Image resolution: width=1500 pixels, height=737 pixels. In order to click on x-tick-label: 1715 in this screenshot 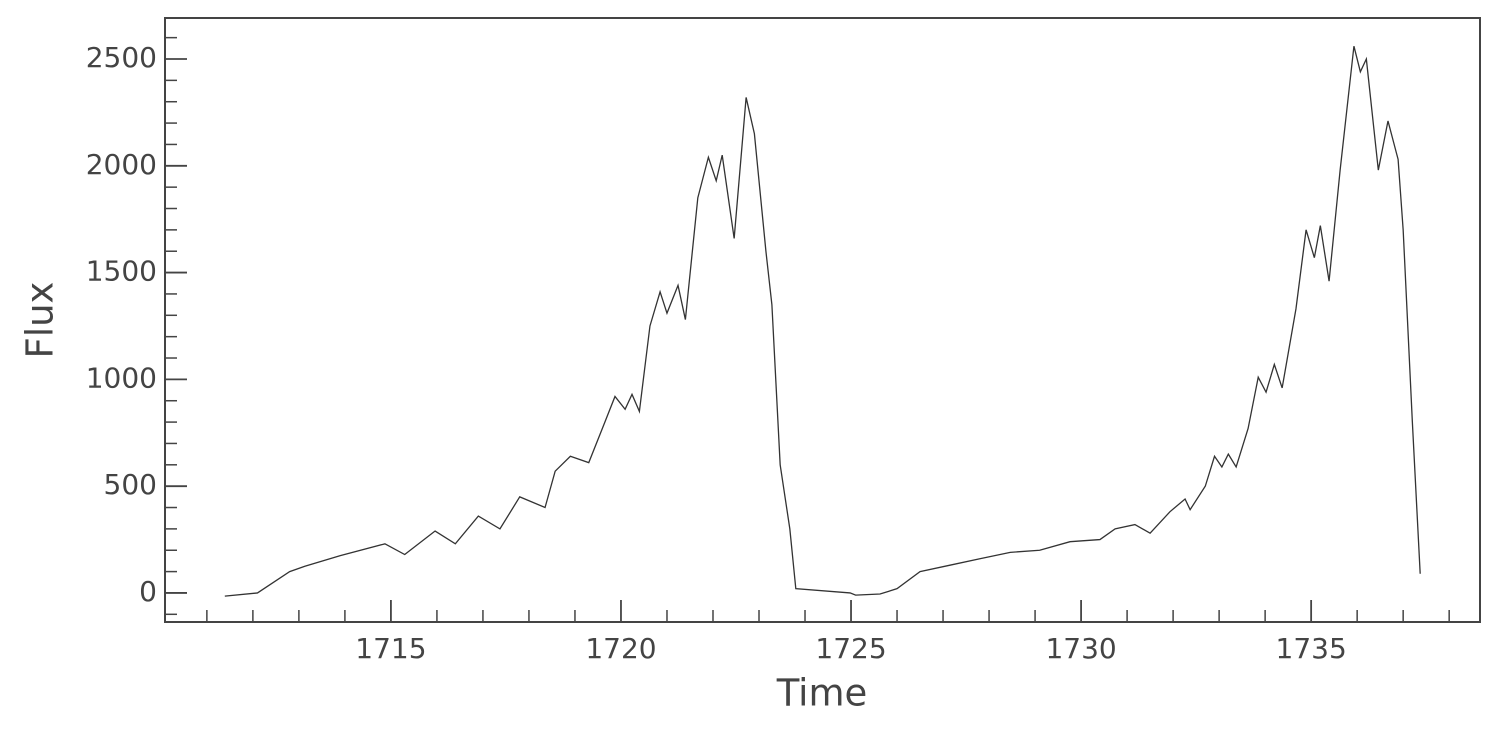, I will do `click(390, 648)`.